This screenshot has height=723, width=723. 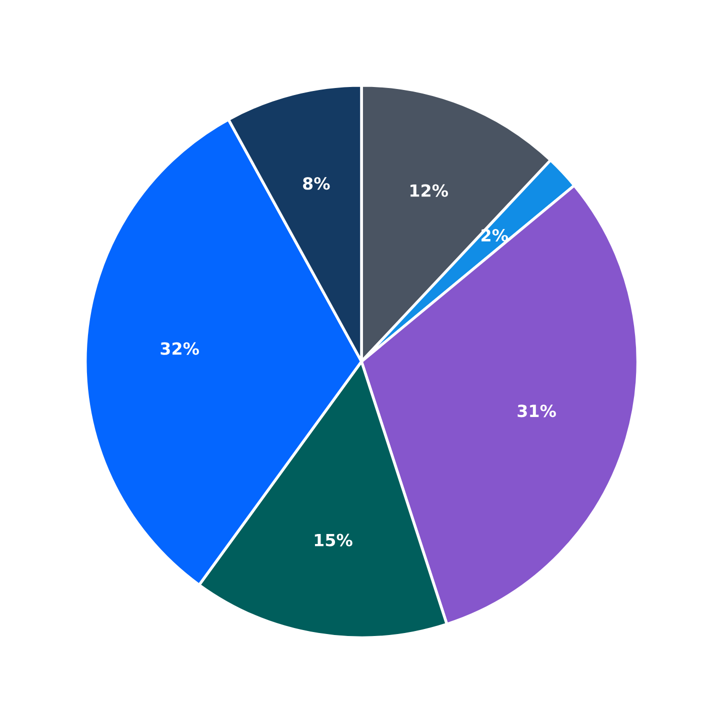 What do you see at coordinates (316, 183) in the screenshot?
I see `data-label: 8%` at bounding box center [316, 183].